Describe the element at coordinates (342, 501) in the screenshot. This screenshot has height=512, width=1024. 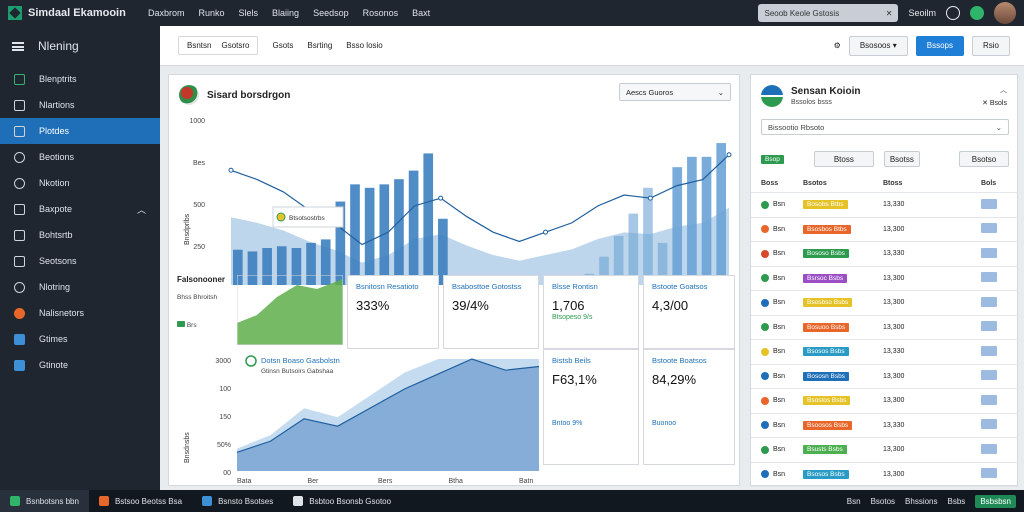
I see `taskbar-item: Bsbtoo Bsonsb Gsotoo` at that location.